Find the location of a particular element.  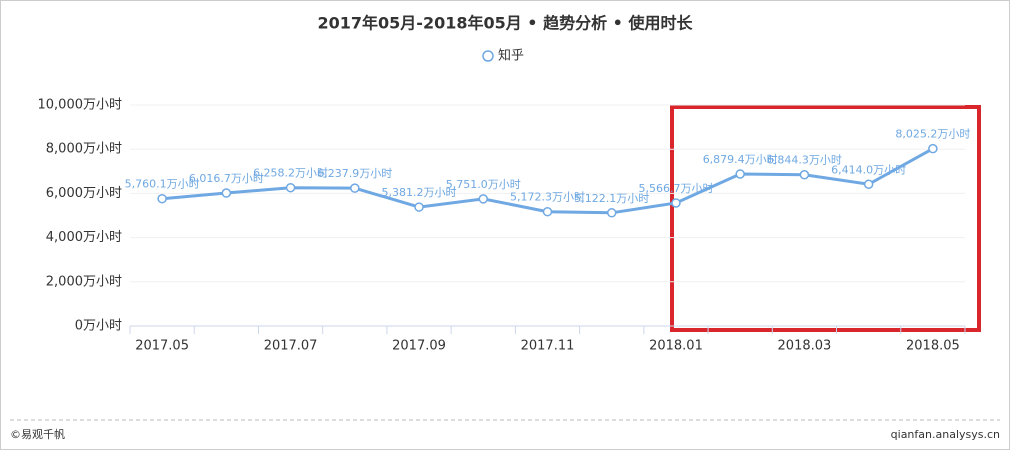

x-tick-label: 2018.03 is located at coordinates (805, 346).